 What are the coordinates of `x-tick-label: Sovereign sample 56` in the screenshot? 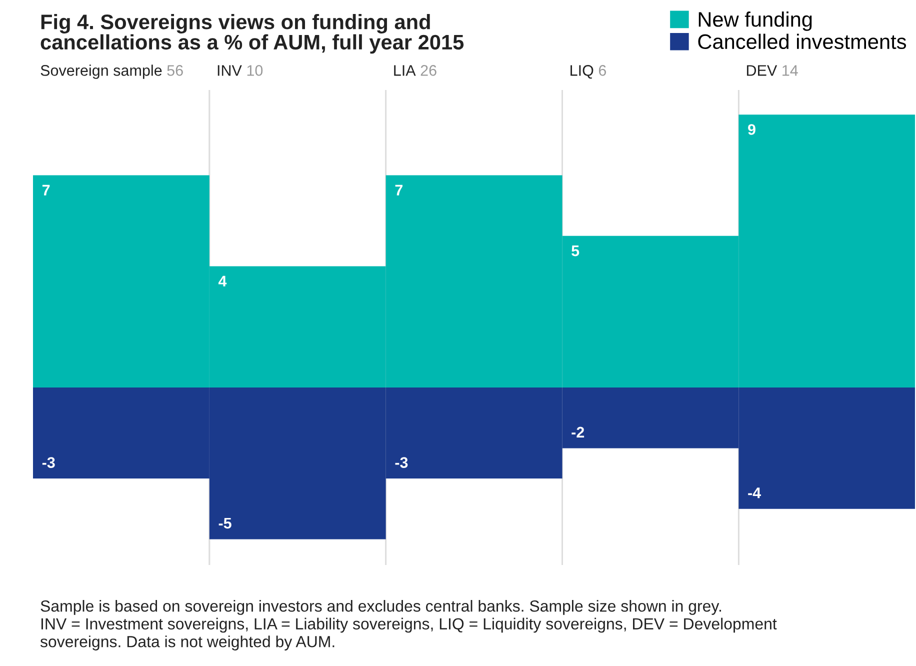 It's located at (111, 71).